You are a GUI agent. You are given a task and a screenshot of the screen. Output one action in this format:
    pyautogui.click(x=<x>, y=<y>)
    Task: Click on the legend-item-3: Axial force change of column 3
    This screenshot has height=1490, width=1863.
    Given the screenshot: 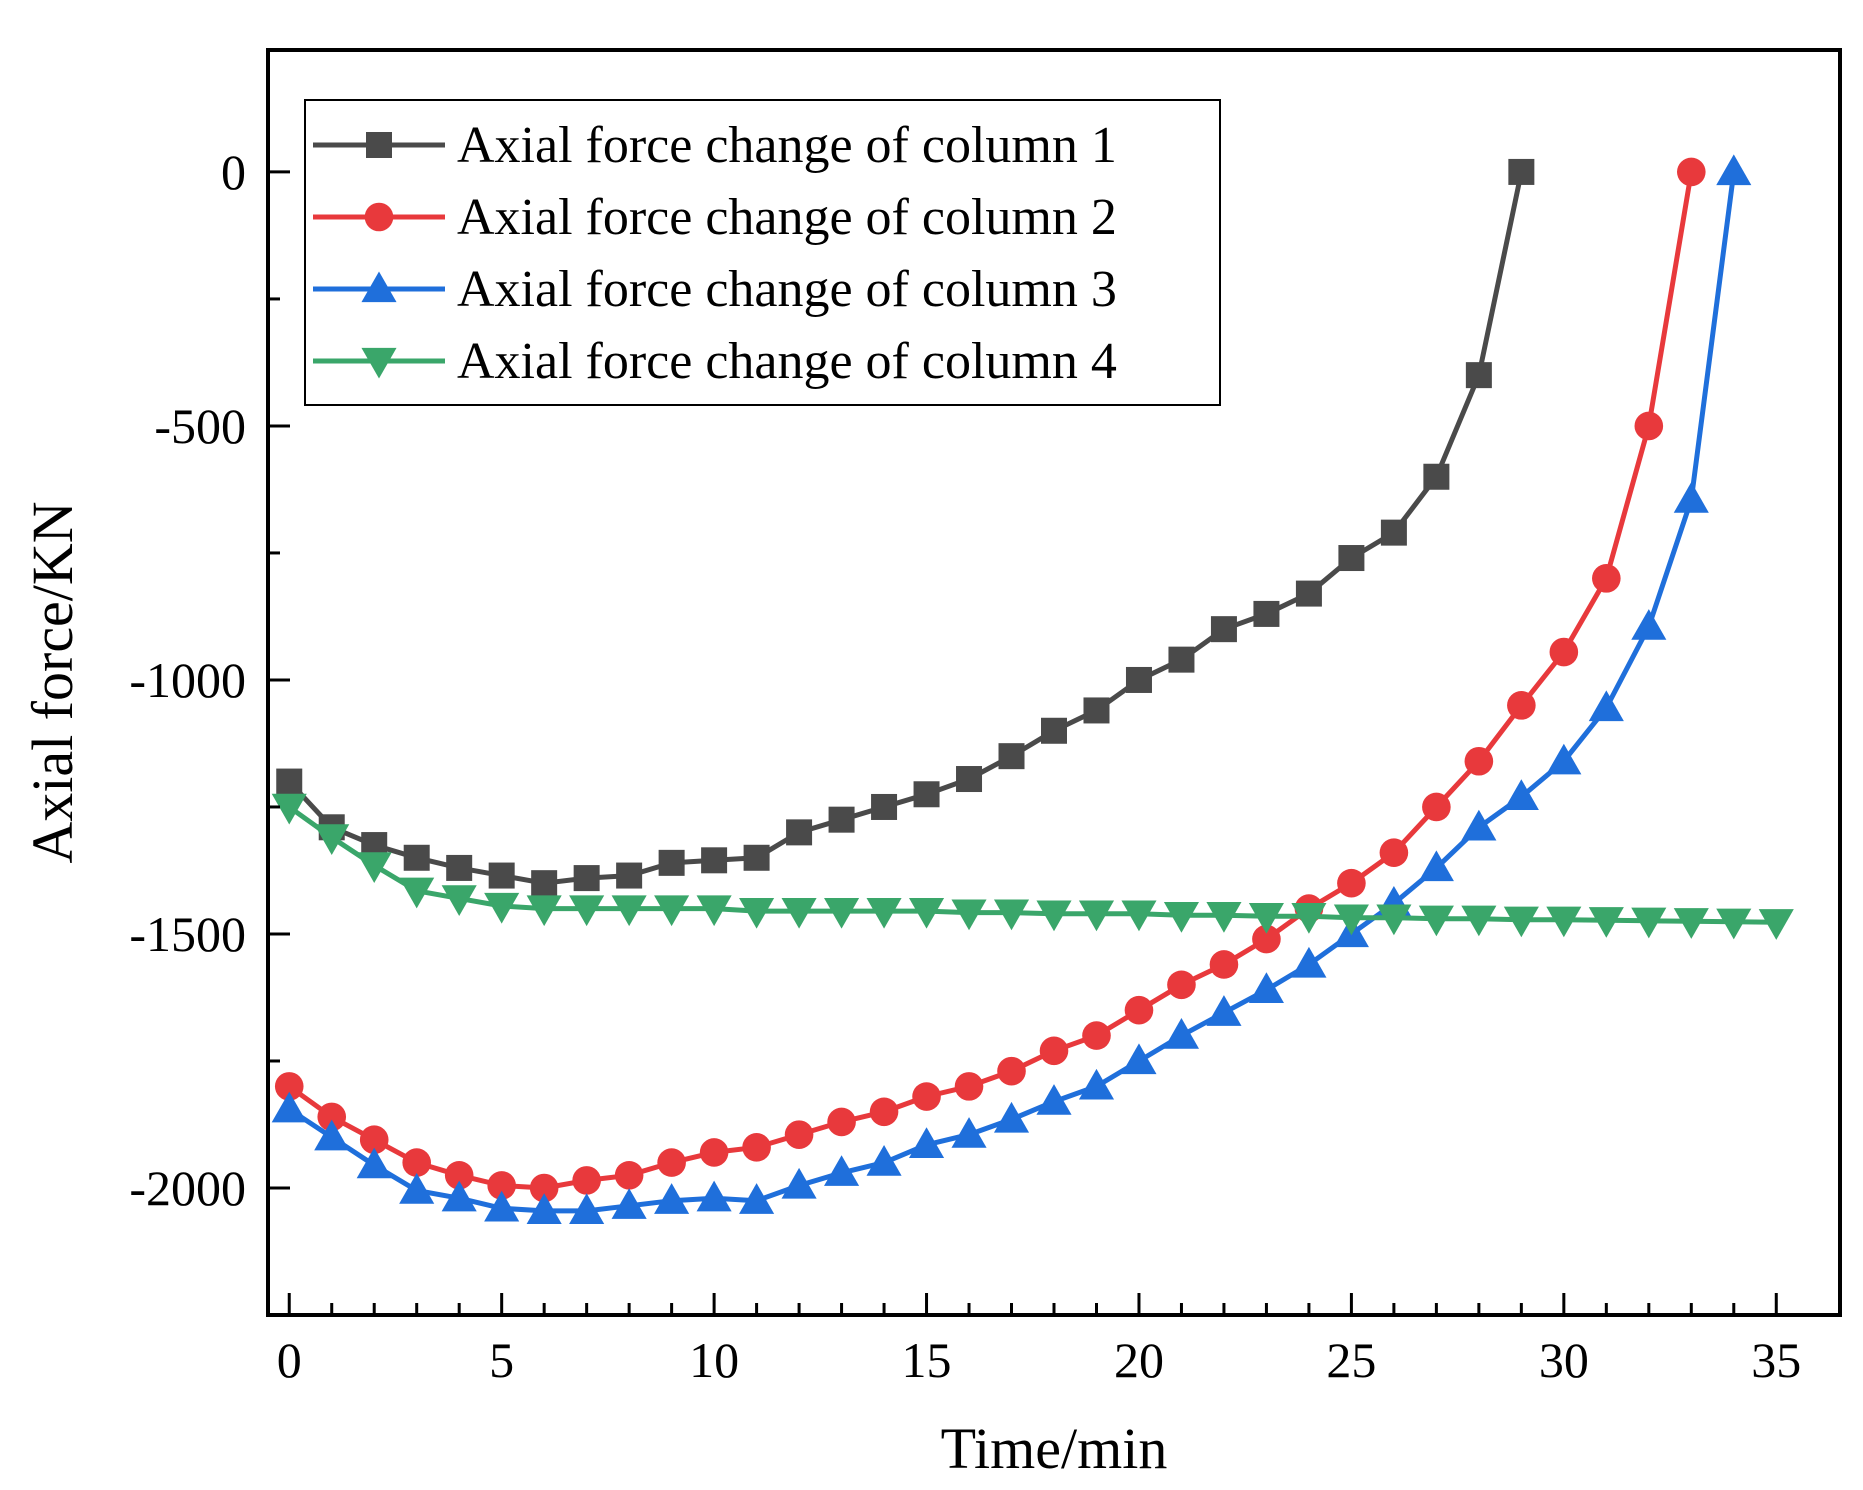 What is the action you would take?
    pyautogui.click(x=715, y=289)
    